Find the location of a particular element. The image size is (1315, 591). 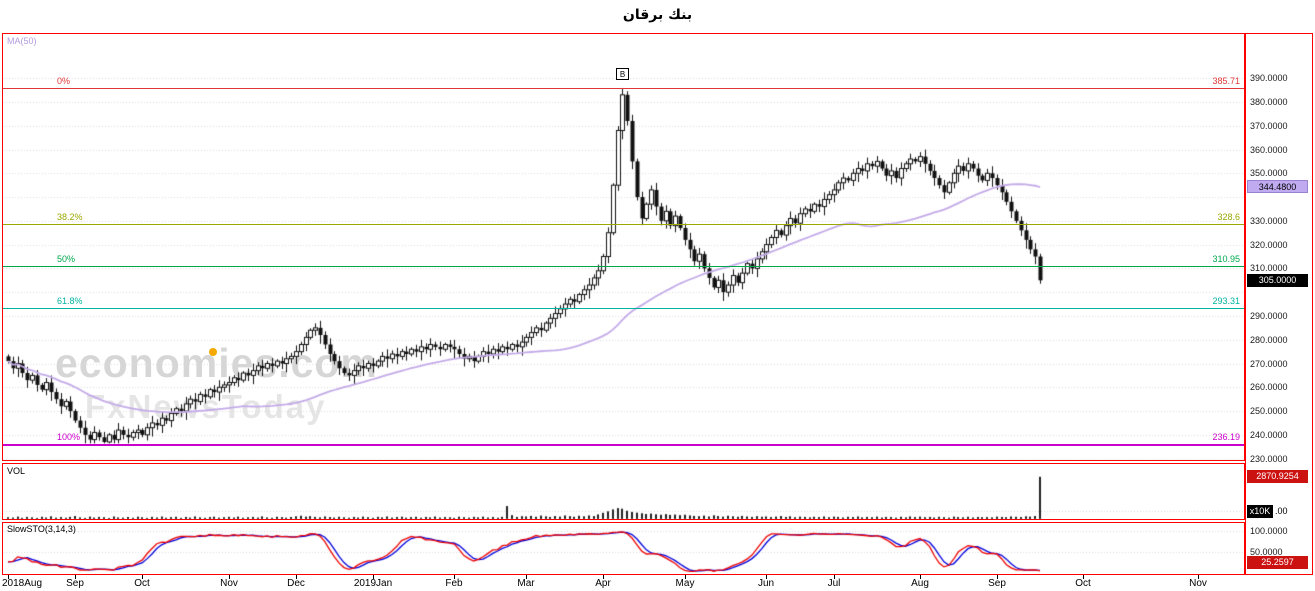

fib-left-label: 38.2% is located at coordinates (70, 217).